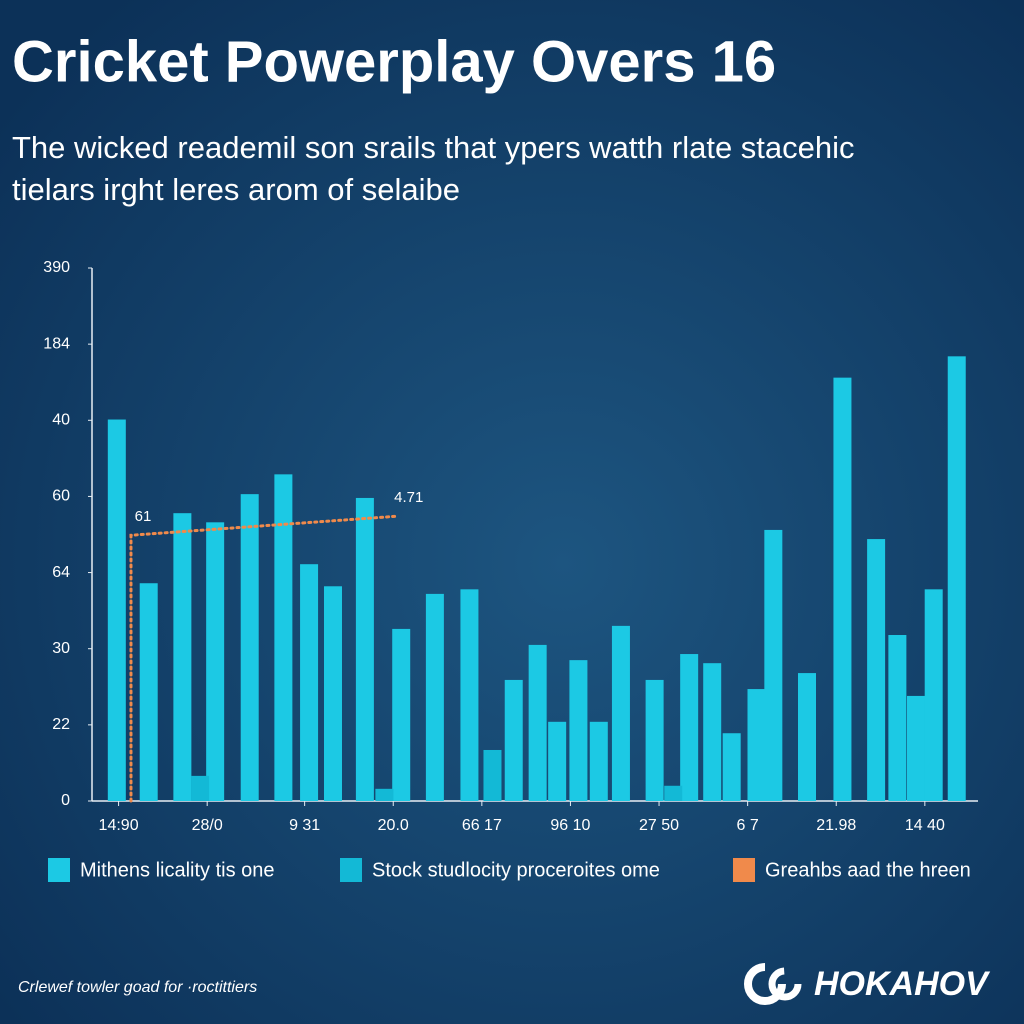  I want to click on chart-subtitle: tielars irght leres arom of selaibe, so click(236, 189).